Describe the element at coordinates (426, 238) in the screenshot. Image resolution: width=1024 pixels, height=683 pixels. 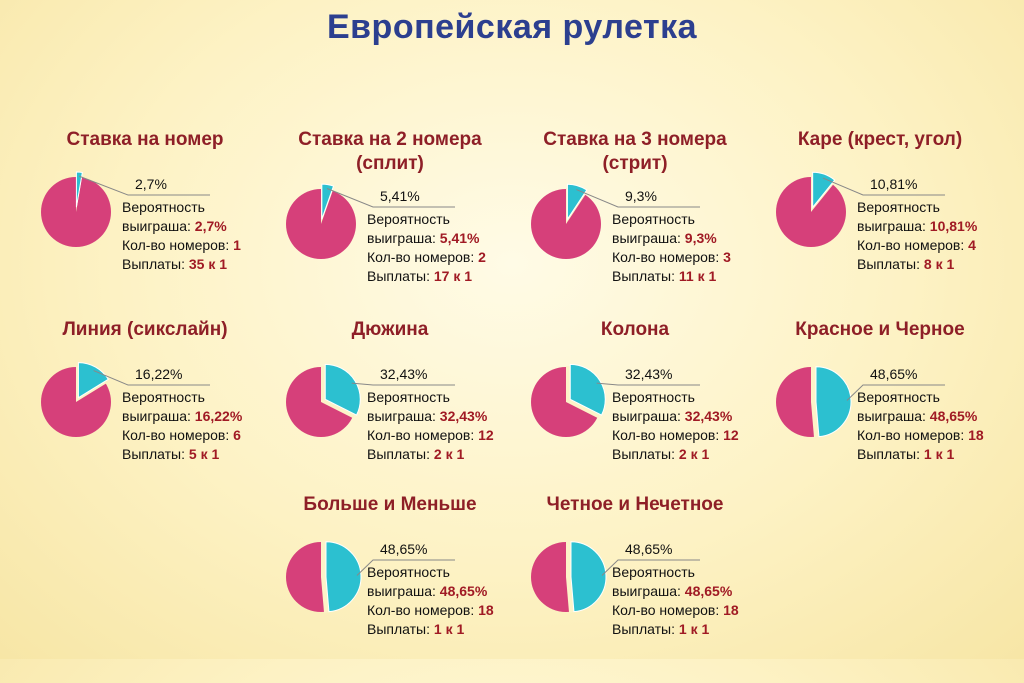
I see `probability-line: выиграша: 5,41%` at that location.